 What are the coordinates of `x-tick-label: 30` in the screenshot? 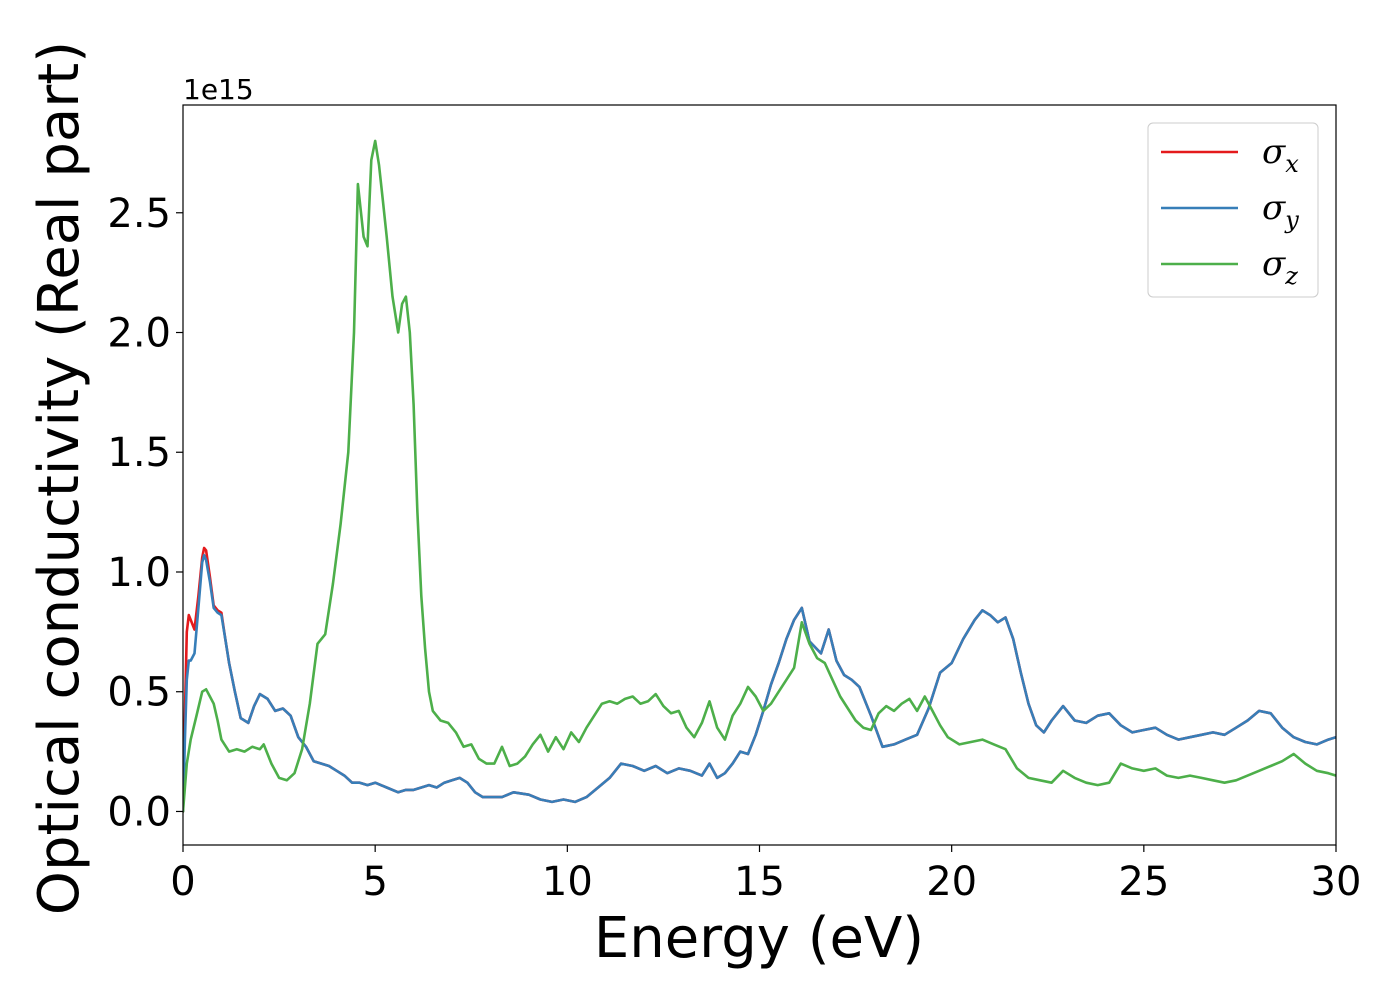 It's located at (1336, 882).